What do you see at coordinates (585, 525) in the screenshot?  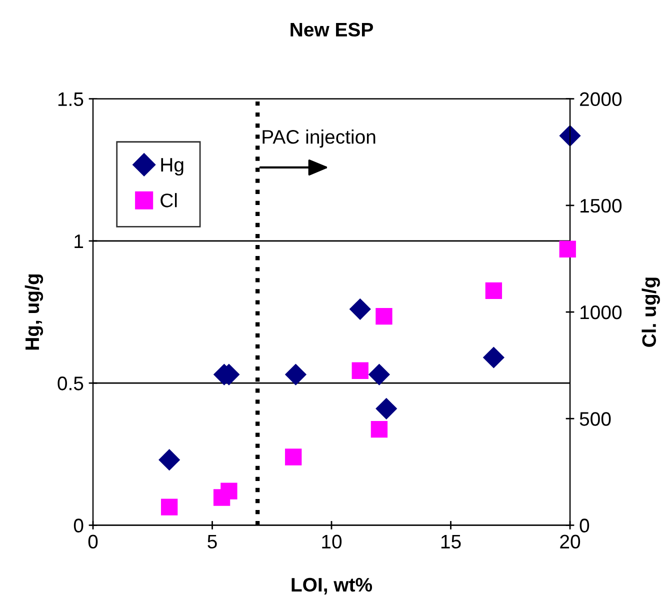 I see `y2-tick-label: 0` at bounding box center [585, 525].